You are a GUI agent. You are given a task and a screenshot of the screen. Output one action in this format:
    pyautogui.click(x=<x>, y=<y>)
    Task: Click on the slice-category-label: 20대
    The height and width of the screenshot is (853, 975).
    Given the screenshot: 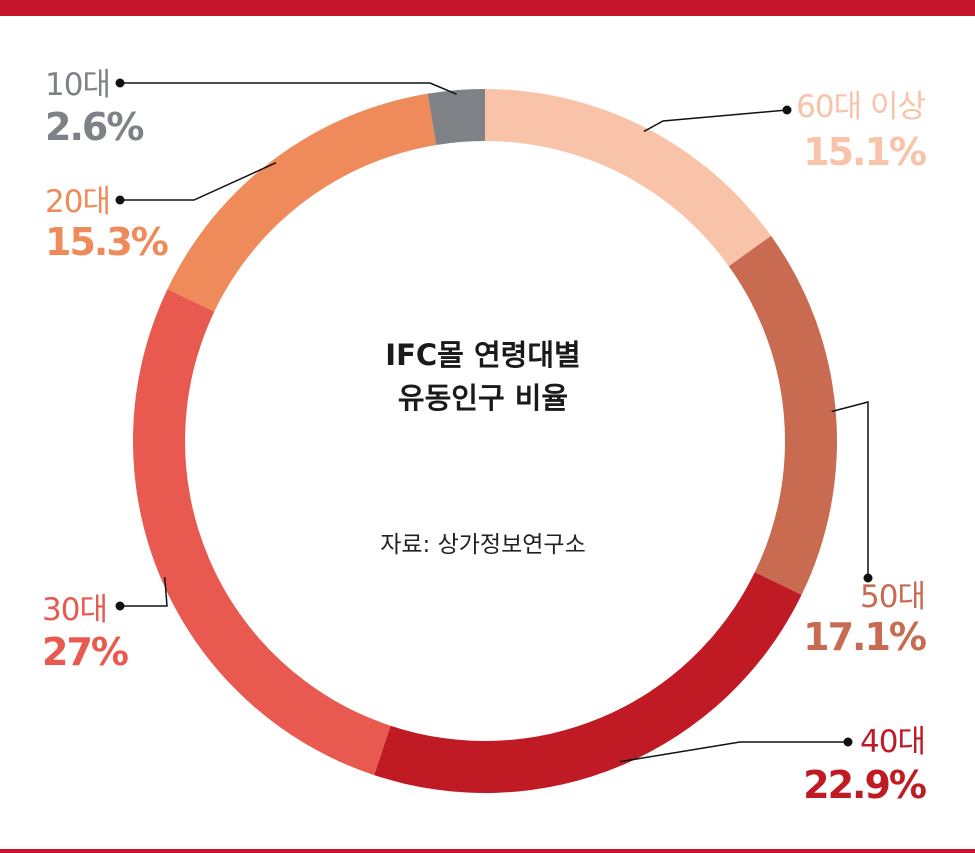 What is the action you would take?
    pyautogui.click(x=77, y=202)
    